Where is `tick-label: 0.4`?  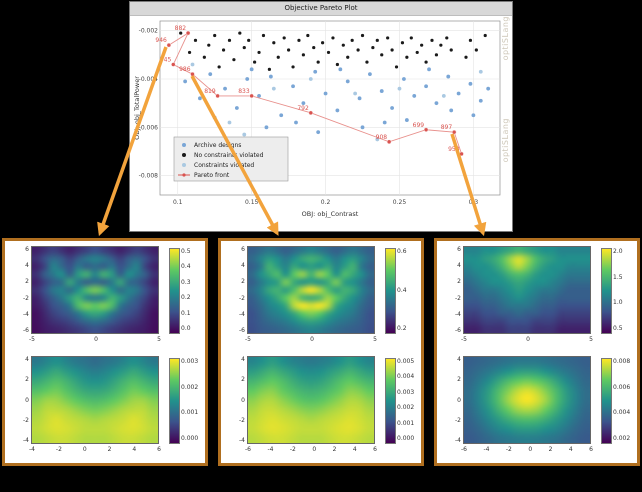 tick-label: 0.4 is located at coordinates (186, 267).